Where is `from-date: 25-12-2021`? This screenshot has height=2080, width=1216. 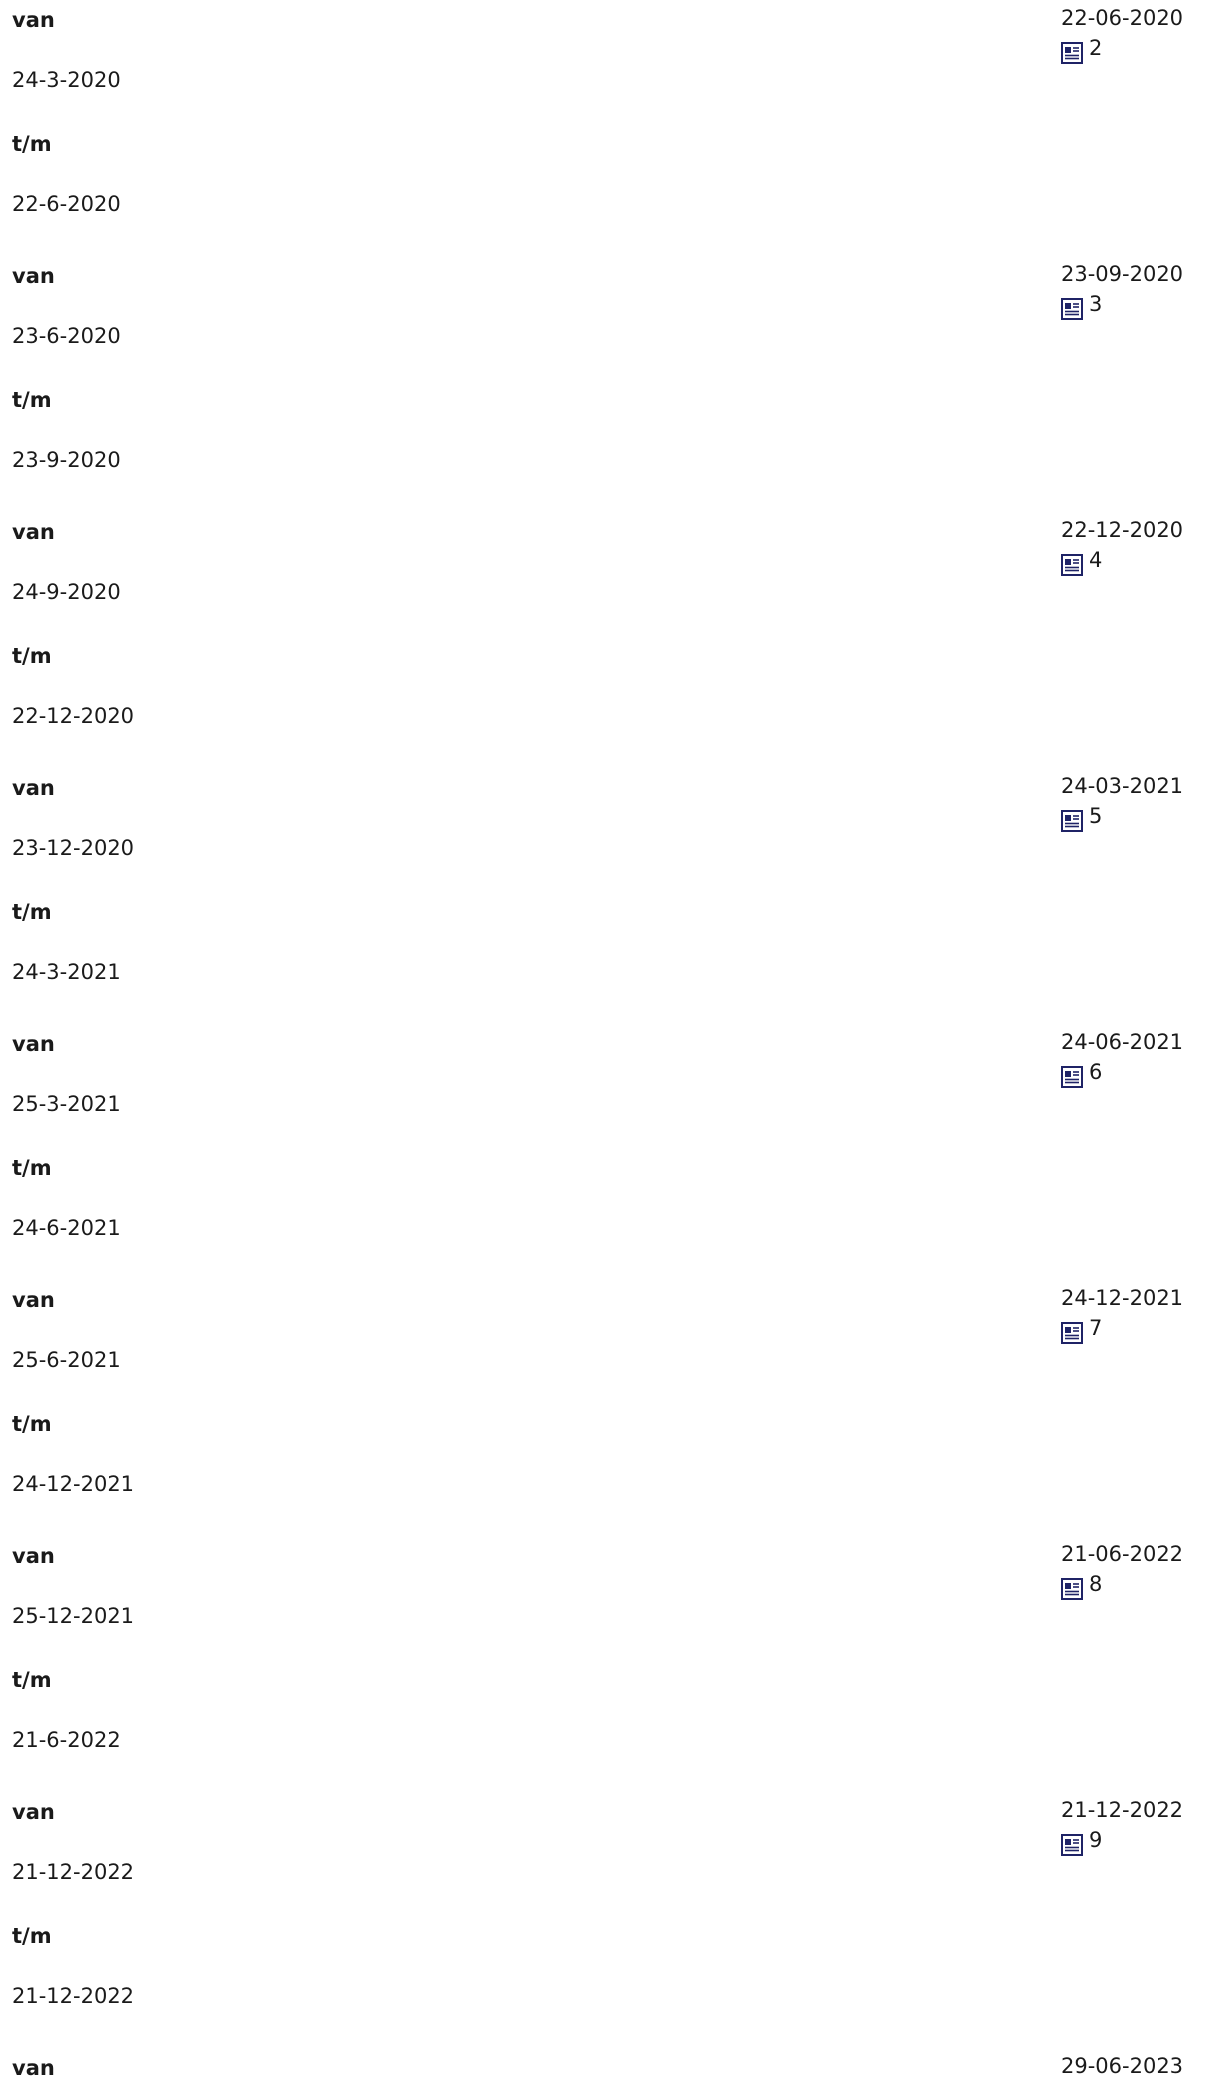
from-date: 25-12-2021 is located at coordinates (73, 1616).